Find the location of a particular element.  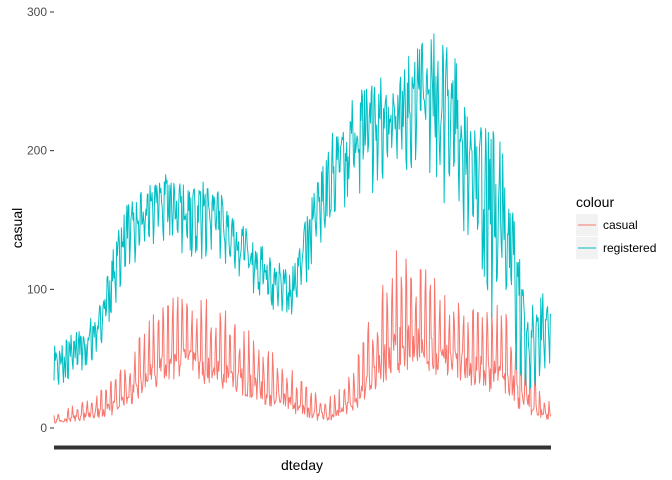

x-axis-title: dteday is located at coordinates (302, 465).